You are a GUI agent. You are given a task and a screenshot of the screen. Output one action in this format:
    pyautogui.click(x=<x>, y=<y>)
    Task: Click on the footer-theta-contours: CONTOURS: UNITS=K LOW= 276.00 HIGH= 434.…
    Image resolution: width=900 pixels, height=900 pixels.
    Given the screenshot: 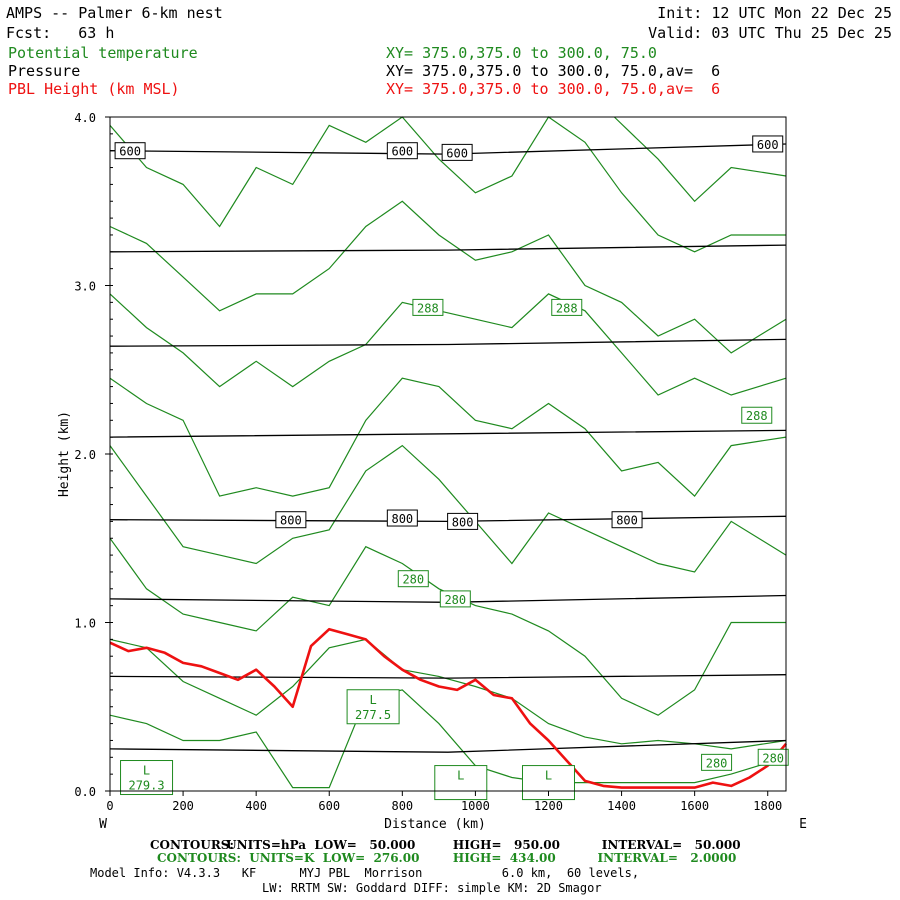 What is the action you would take?
    pyautogui.click(x=447, y=858)
    